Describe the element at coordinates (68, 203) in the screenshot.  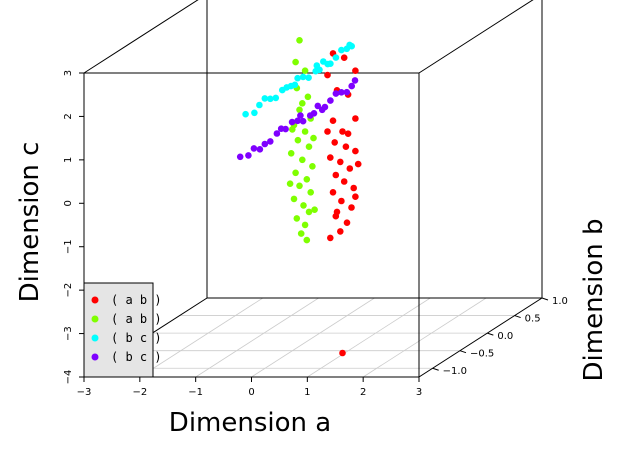
I see `z-tick-label: 0` at that location.